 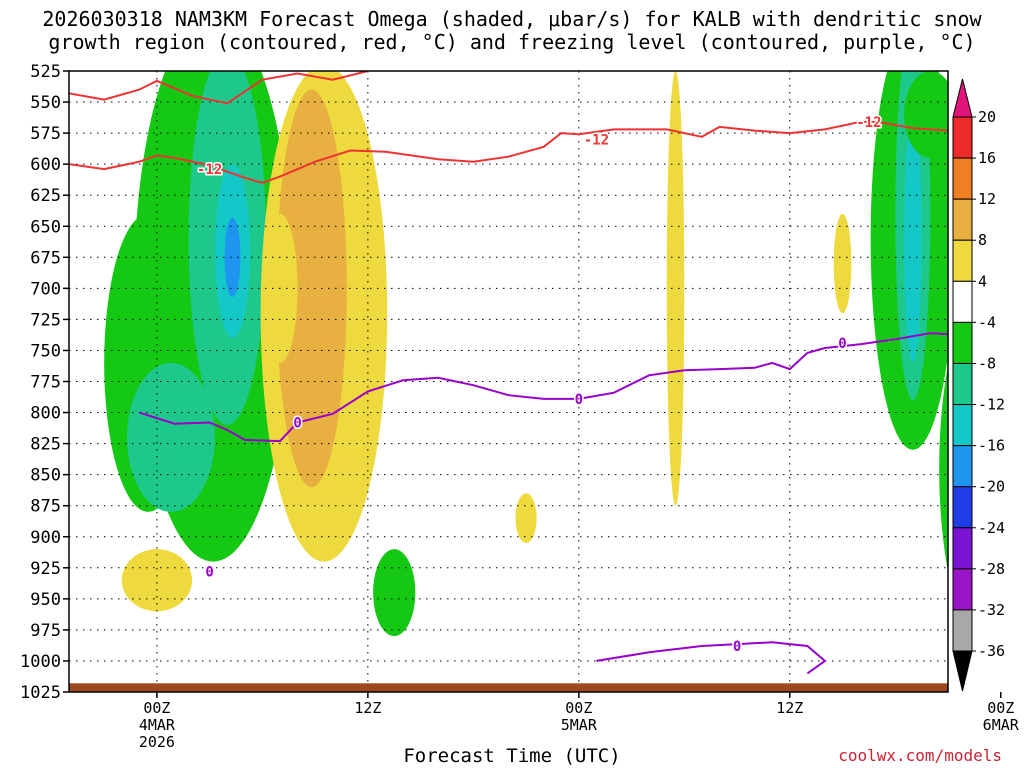 What do you see at coordinates (987, 199) in the screenshot?
I see `colorbar-label: 12` at bounding box center [987, 199].